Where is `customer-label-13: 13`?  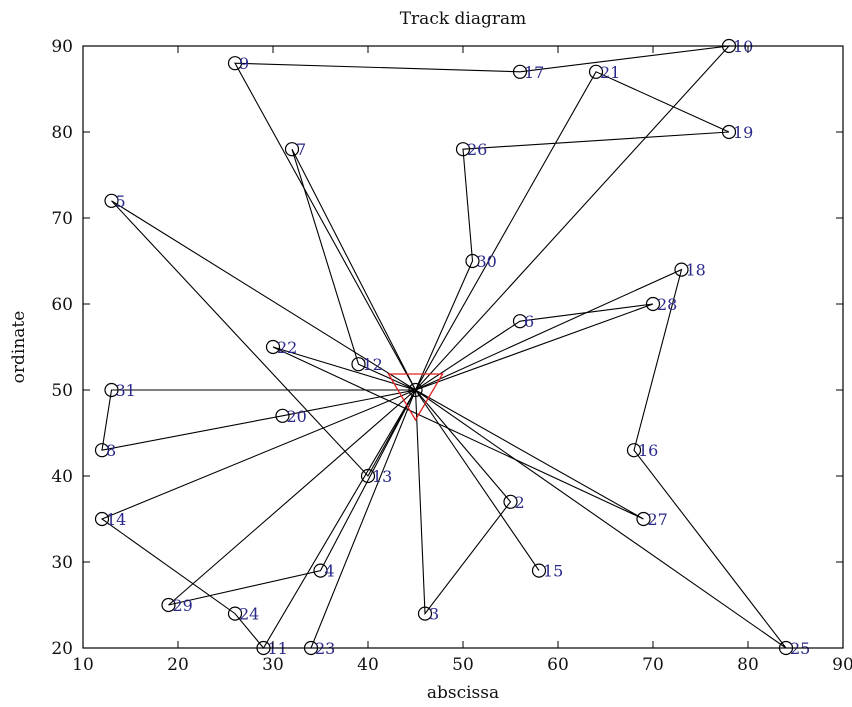 customer-label-13: 13 is located at coordinates (382, 476).